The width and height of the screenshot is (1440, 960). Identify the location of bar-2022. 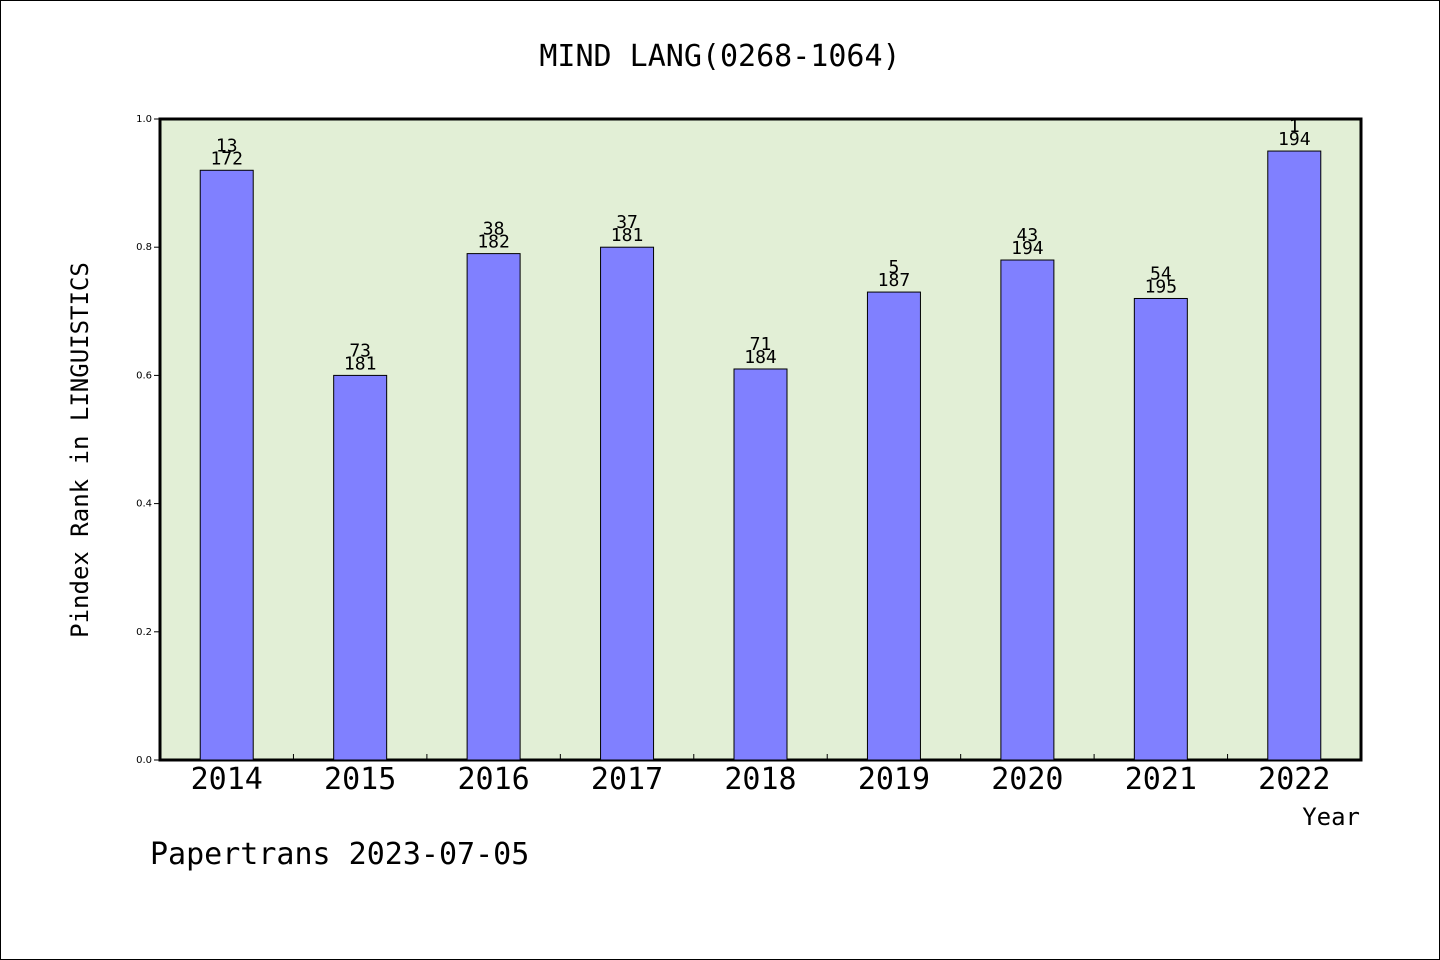
(1294, 455).